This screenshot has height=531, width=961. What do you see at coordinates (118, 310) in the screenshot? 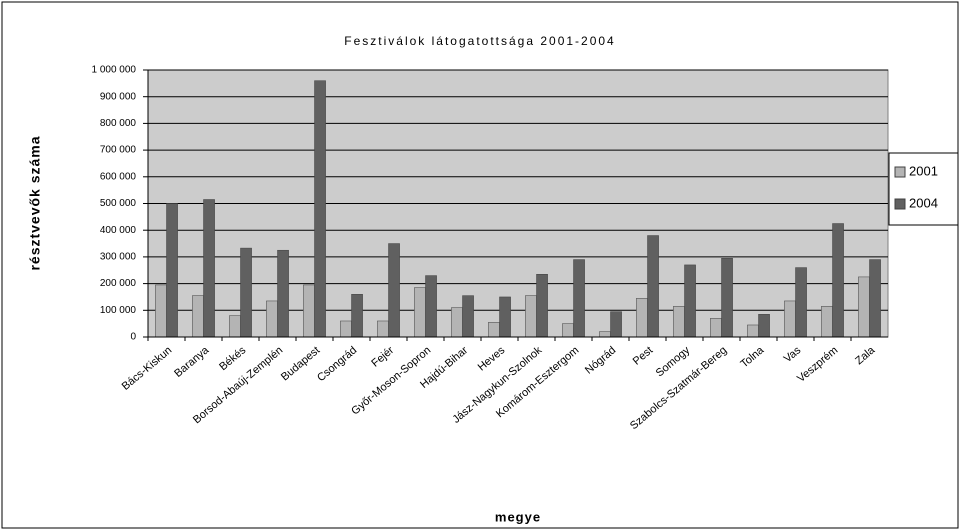
I see `y-tick-label: 100 000` at bounding box center [118, 310].